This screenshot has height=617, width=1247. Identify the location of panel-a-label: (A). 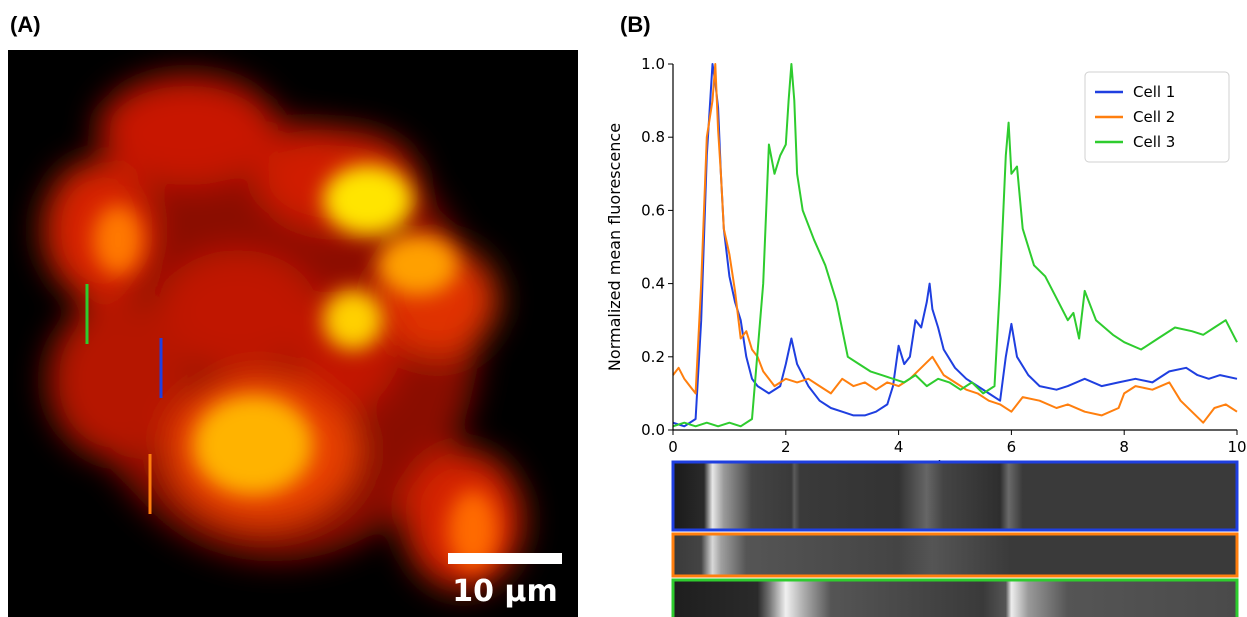
(25, 24).